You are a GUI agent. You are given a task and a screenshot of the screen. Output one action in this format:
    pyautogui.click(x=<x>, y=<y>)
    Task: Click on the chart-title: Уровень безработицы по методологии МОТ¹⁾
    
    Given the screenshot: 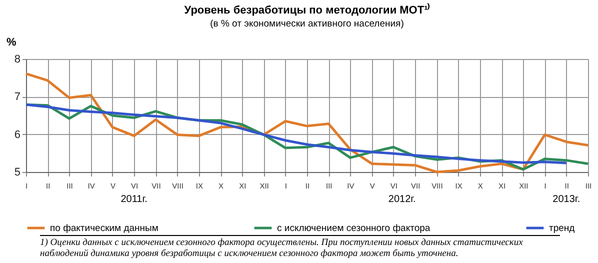 What is the action you would take?
    pyautogui.click(x=307, y=9)
    